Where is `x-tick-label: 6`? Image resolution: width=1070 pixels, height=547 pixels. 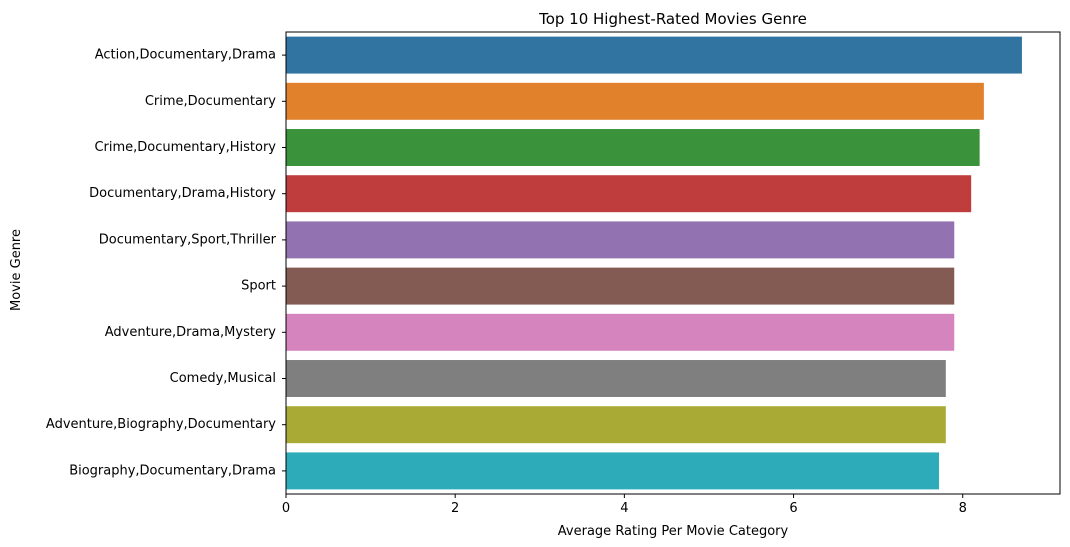 x-tick-label: 6 is located at coordinates (793, 508).